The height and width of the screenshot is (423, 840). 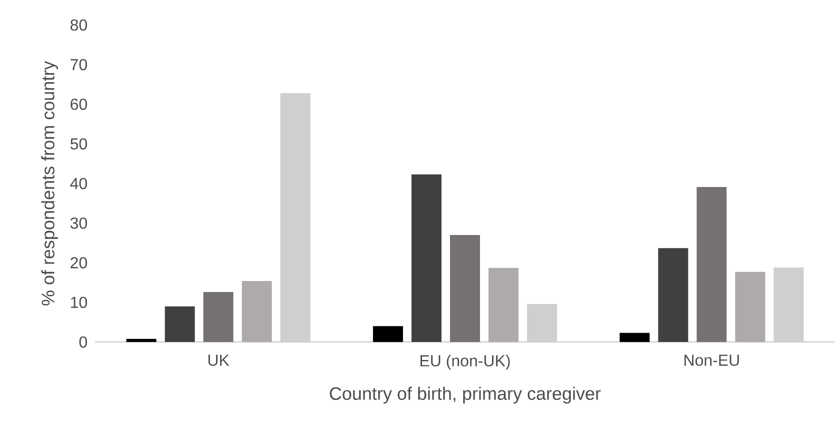 What do you see at coordinates (79, 223) in the screenshot?
I see `y-tick-label: 30` at bounding box center [79, 223].